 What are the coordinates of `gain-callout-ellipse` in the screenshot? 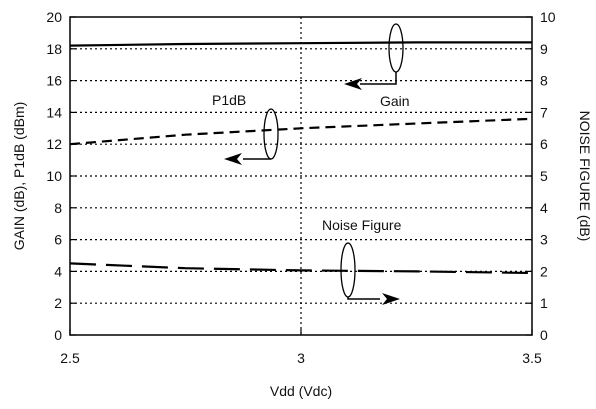 It's located at (396, 48).